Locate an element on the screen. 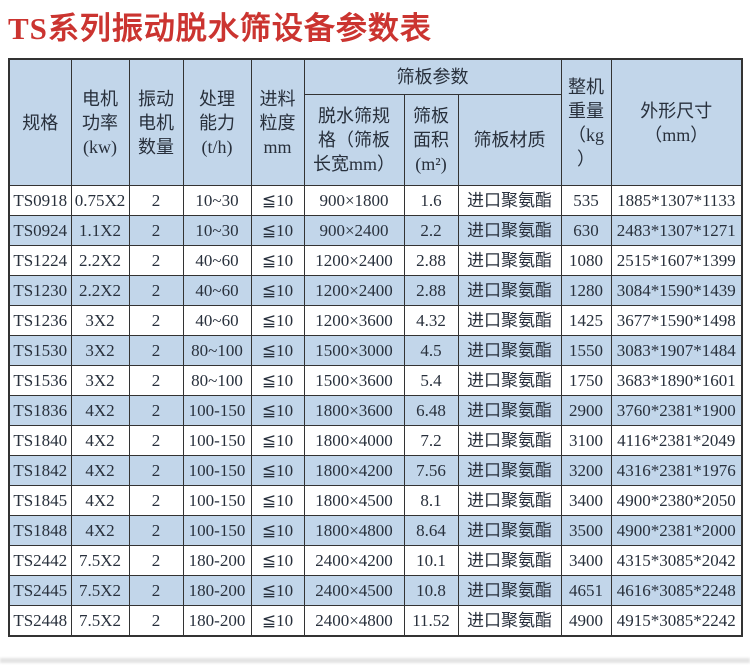  table-cell: 6.48 is located at coordinates (431, 410).